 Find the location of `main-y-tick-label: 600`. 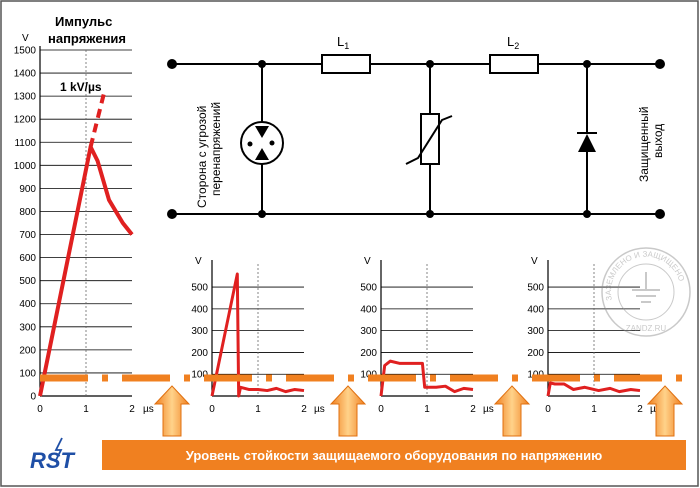

main-y-tick-label: 600 is located at coordinates (27, 258).